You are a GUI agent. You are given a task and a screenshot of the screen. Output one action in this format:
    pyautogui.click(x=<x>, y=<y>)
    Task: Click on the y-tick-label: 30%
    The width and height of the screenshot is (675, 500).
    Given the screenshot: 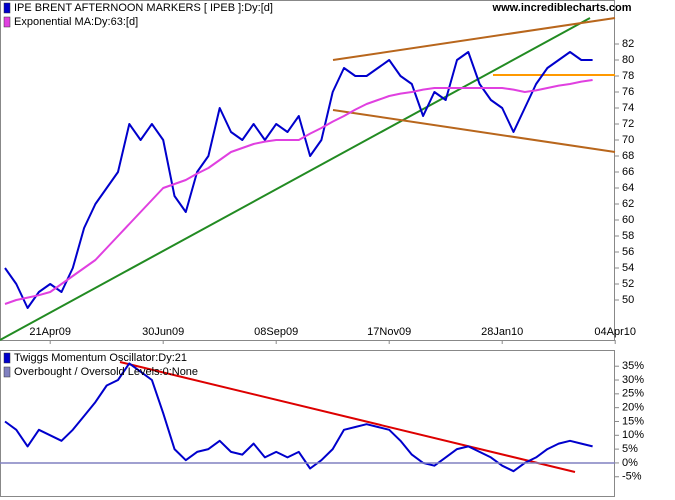 What is the action you would take?
    pyautogui.click(x=633, y=380)
    